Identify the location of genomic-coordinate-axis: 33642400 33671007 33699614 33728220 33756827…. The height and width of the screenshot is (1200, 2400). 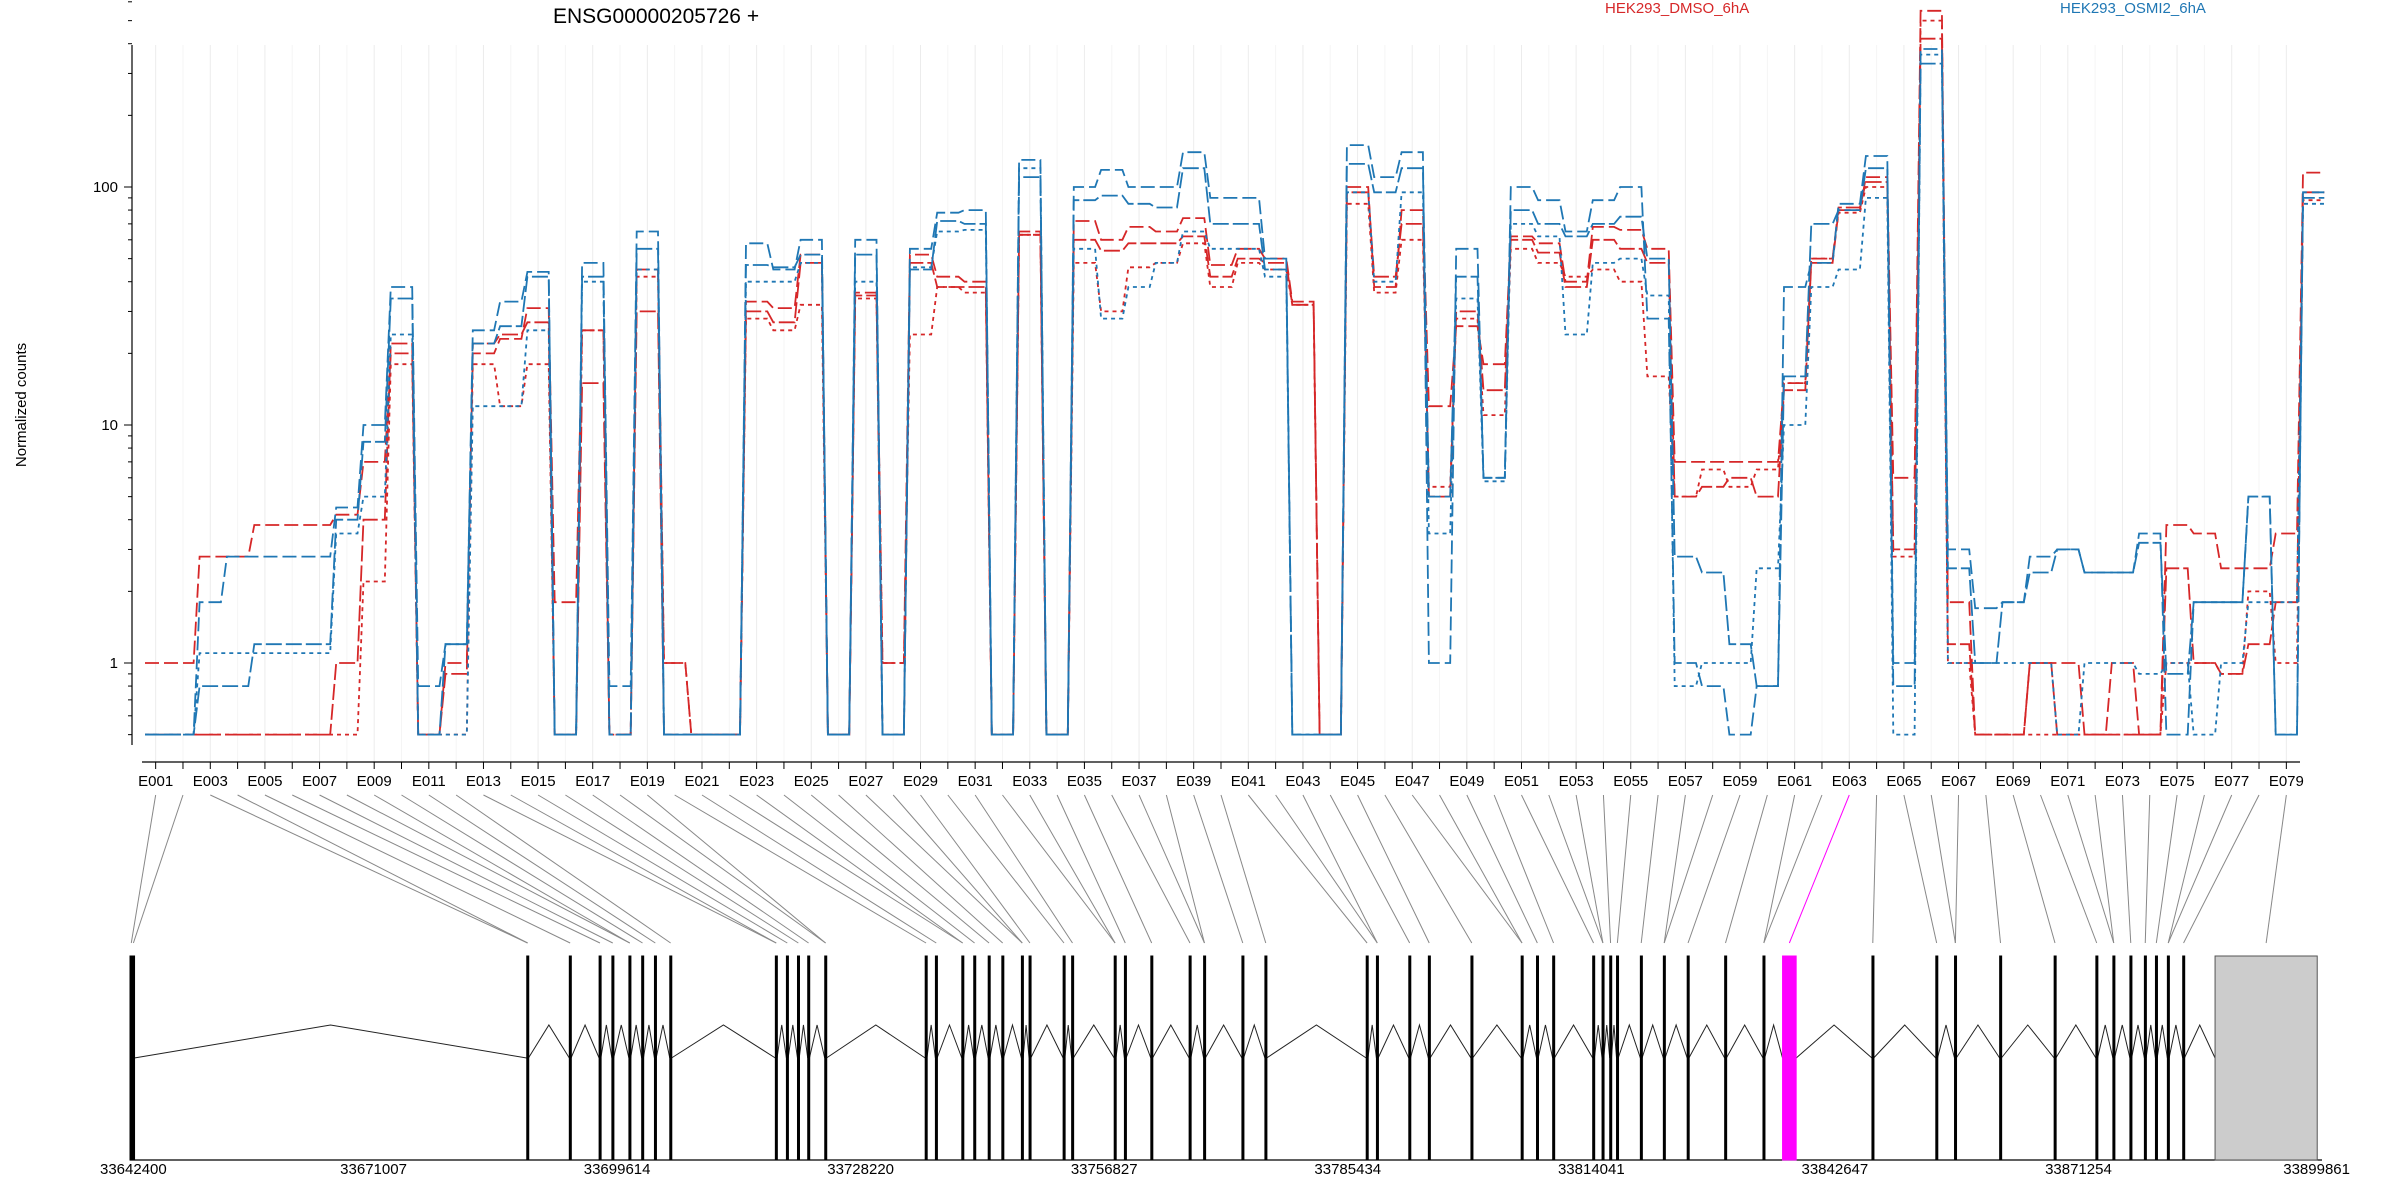
(1225, 1169).